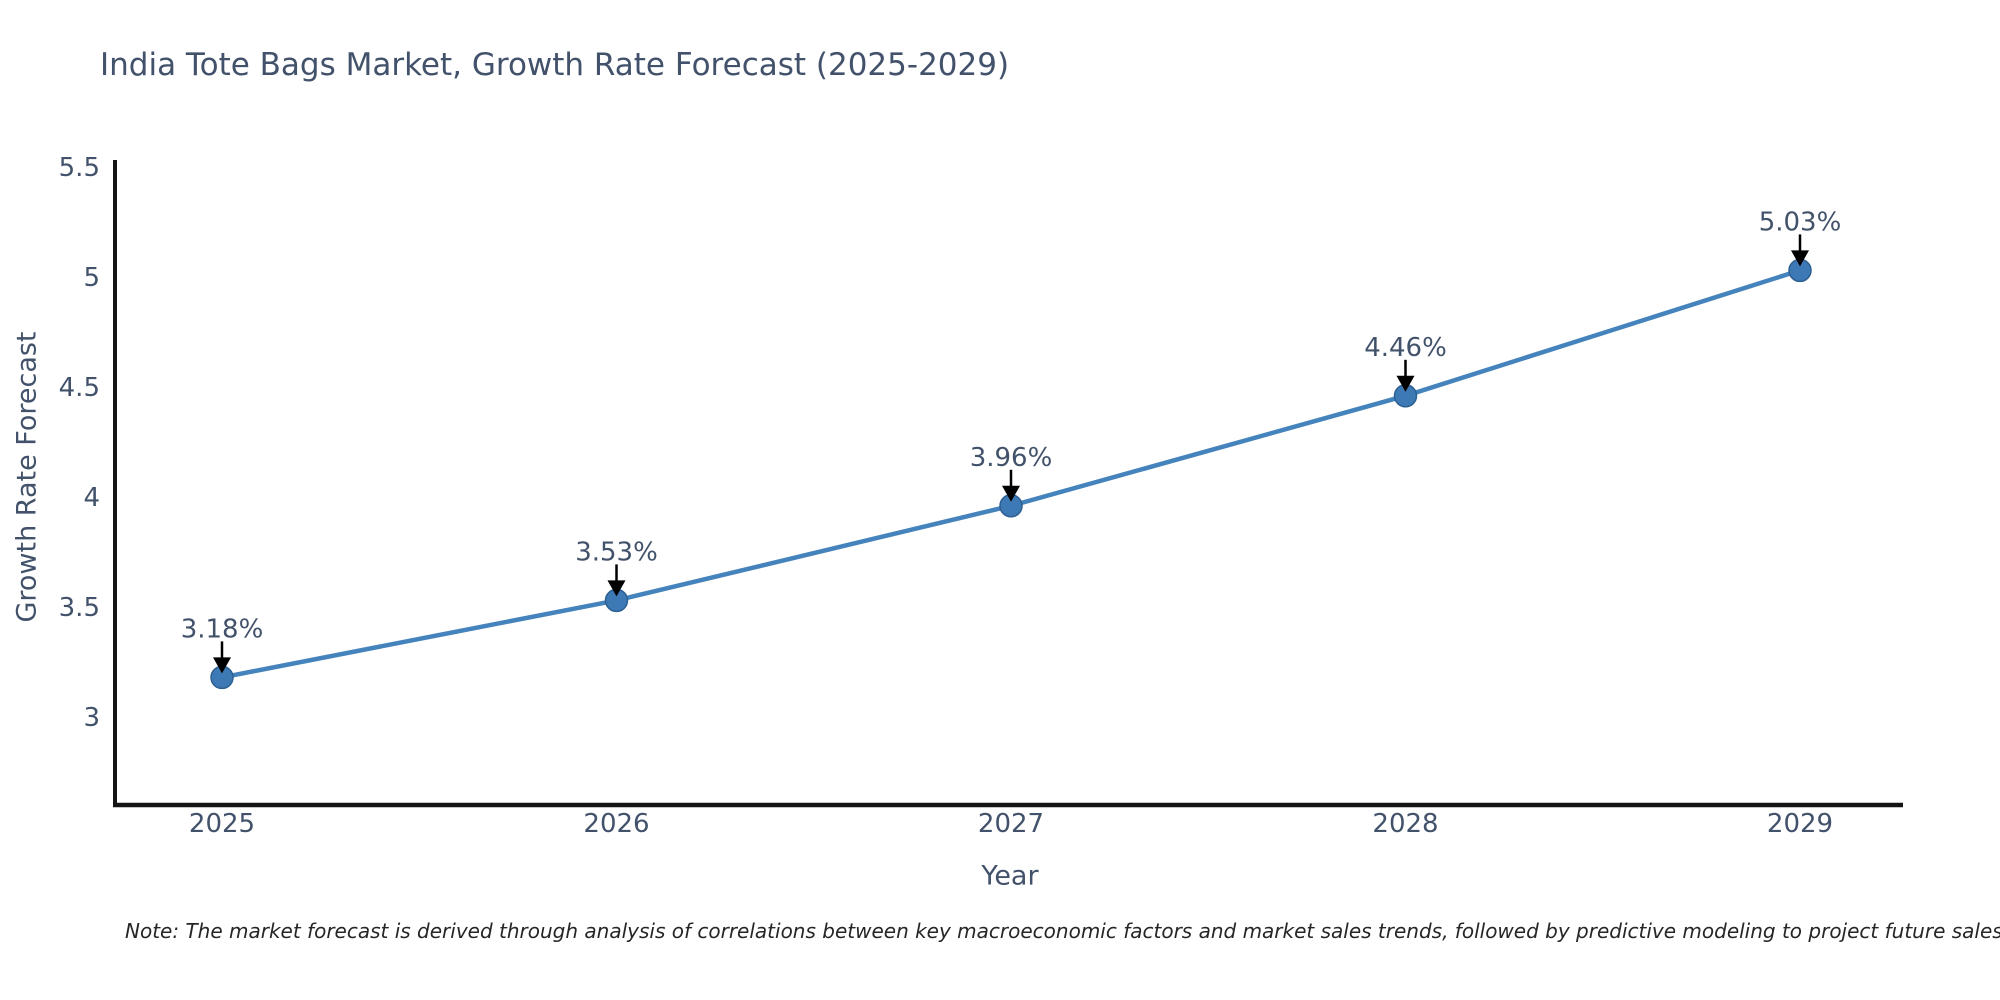 Image resolution: width=2000 pixels, height=1000 pixels. I want to click on x-tick-label: 2028, so click(1405, 824).